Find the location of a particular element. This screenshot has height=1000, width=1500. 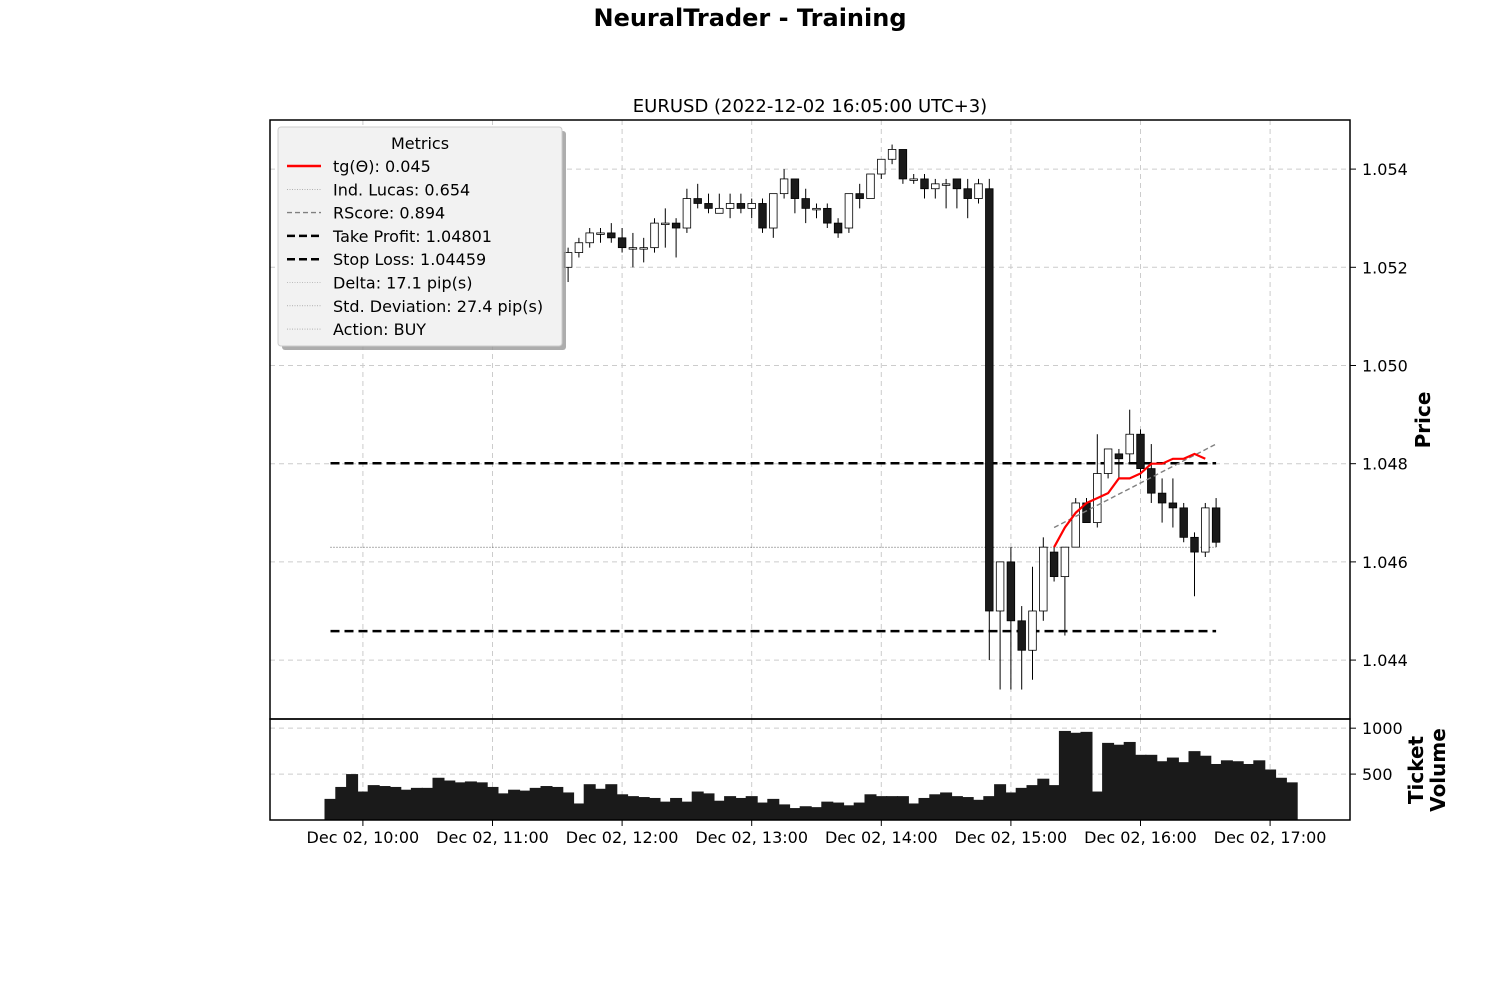

legend-item-label: Take Profit: 1.04801 is located at coordinates (412, 236).